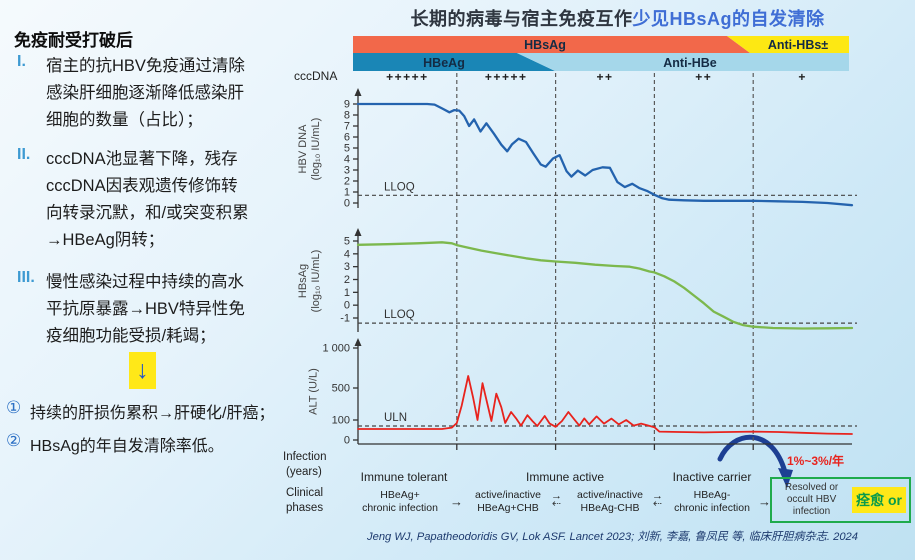 The height and width of the screenshot is (560, 915). I want to click on arrow-state4-resolved: →, so click(764, 501).